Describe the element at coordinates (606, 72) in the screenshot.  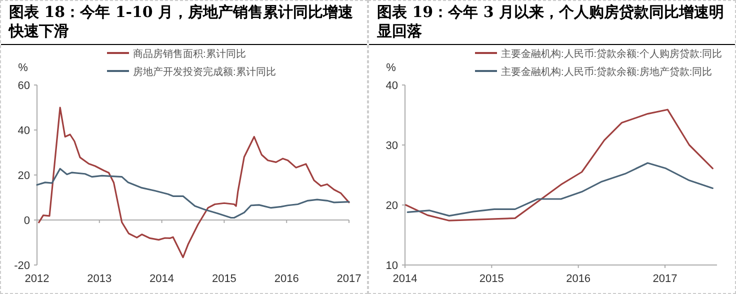
I see `legend-label: 主要金融机构:人民币:贷款余额:房地产贷款:同比` at that location.